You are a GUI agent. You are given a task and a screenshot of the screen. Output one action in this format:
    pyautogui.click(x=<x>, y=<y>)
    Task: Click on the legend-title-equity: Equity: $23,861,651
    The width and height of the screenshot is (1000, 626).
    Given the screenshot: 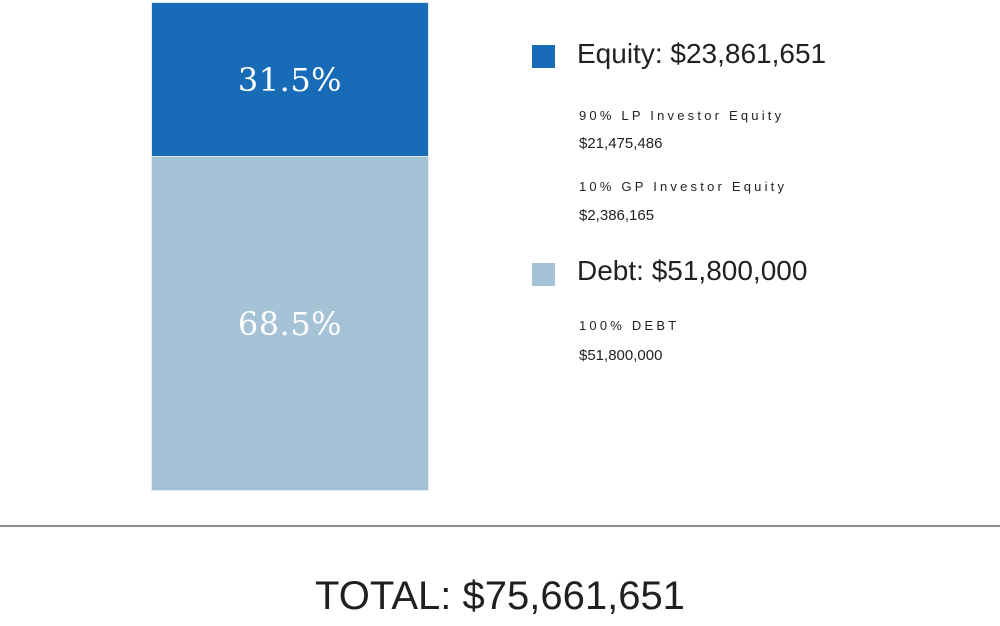 What is the action you would take?
    pyautogui.click(x=702, y=53)
    